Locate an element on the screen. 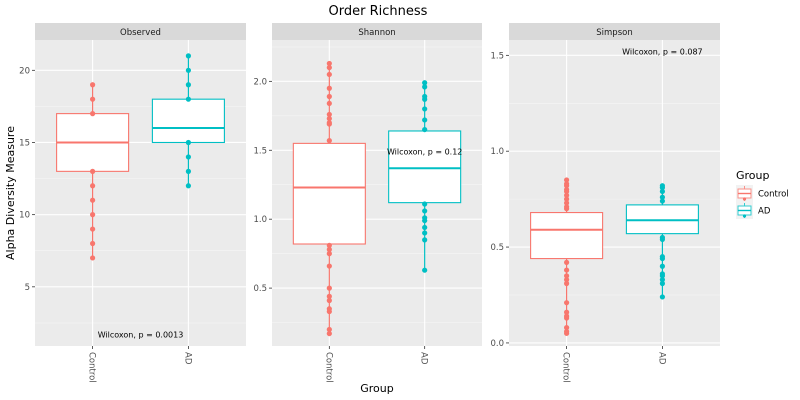 This screenshot has width=800, height=400. wilcoxon-annotation: Wilcoxon, p = 0.0013 is located at coordinates (141, 334).